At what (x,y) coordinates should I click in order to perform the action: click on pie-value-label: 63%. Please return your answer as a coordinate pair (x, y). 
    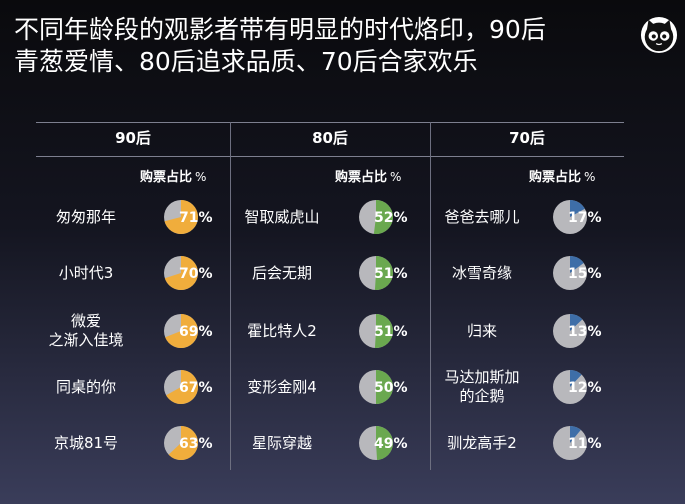
    Looking at the image, I should click on (196, 444).